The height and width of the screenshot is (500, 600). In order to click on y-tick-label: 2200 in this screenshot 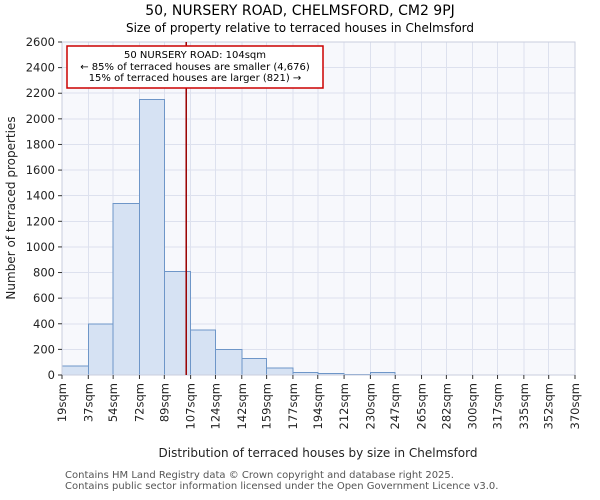, I will do `click(40, 93)`.